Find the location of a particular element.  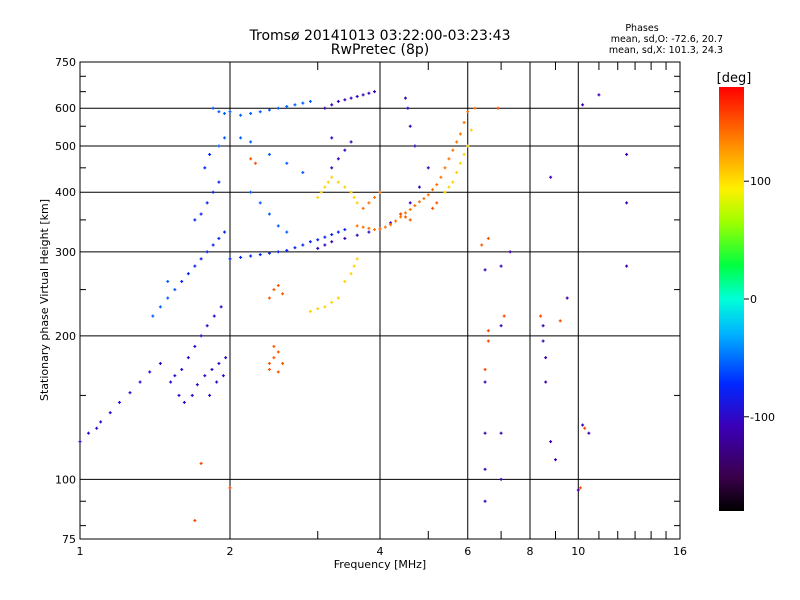

colorbar is located at coordinates (731, 299).